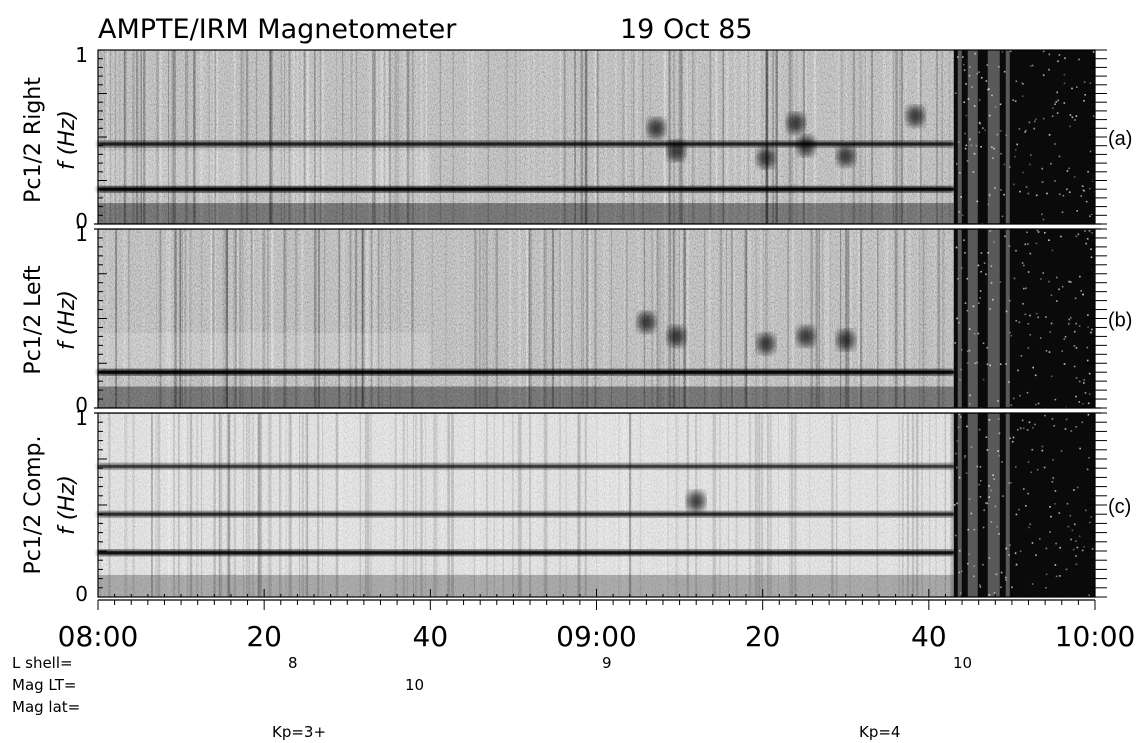  What do you see at coordinates (962, 663) in the screenshot?
I see `l-shell-value: 10` at bounding box center [962, 663].